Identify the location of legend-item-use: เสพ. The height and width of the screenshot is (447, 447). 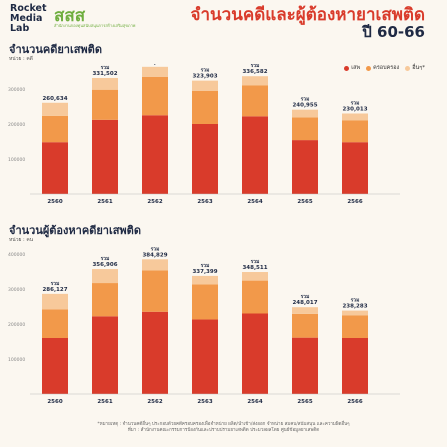
(352, 68).